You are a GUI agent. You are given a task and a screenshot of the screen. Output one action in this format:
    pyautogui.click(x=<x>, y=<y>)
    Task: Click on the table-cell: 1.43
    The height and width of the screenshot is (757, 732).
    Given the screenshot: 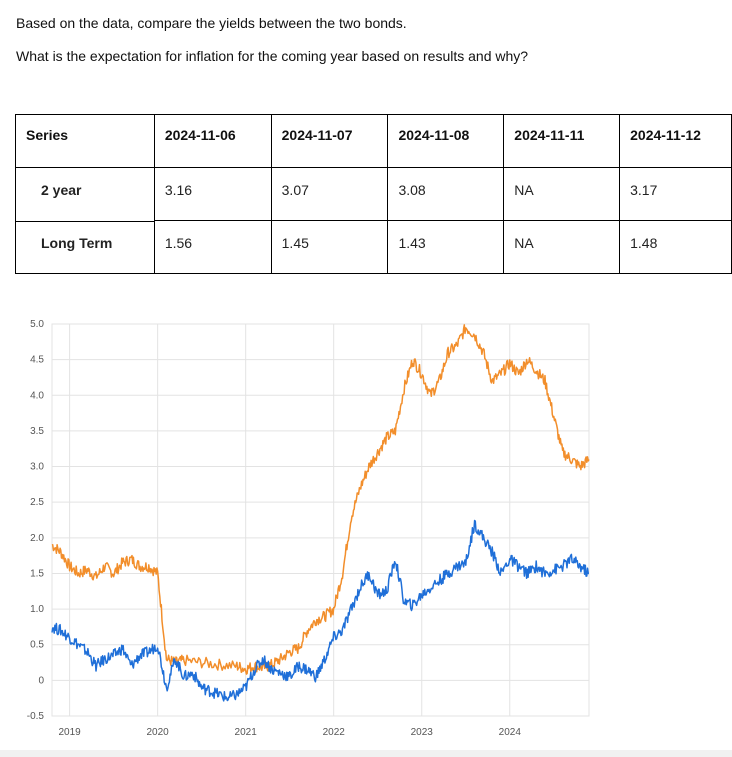 What is the action you would take?
    pyautogui.click(x=446, y=247)
    